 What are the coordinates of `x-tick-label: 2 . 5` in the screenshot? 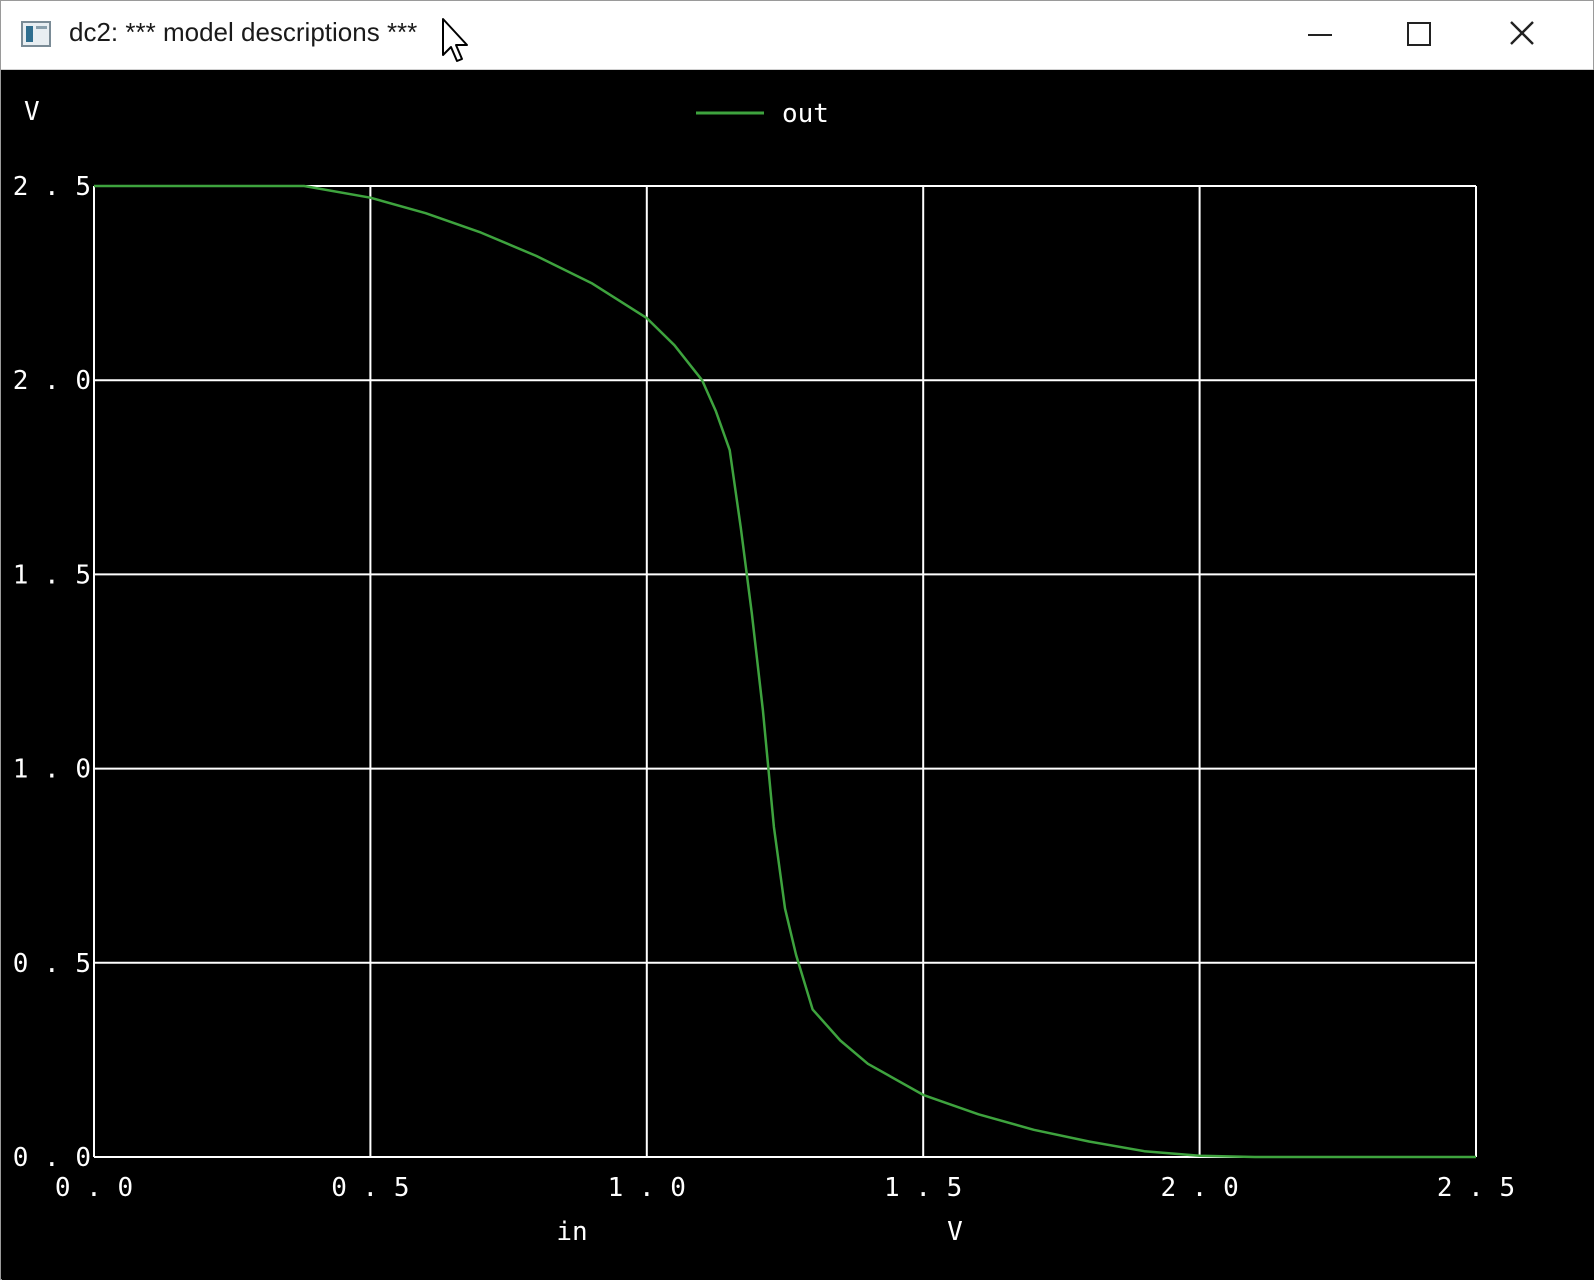 It's located at (1476, 1188).